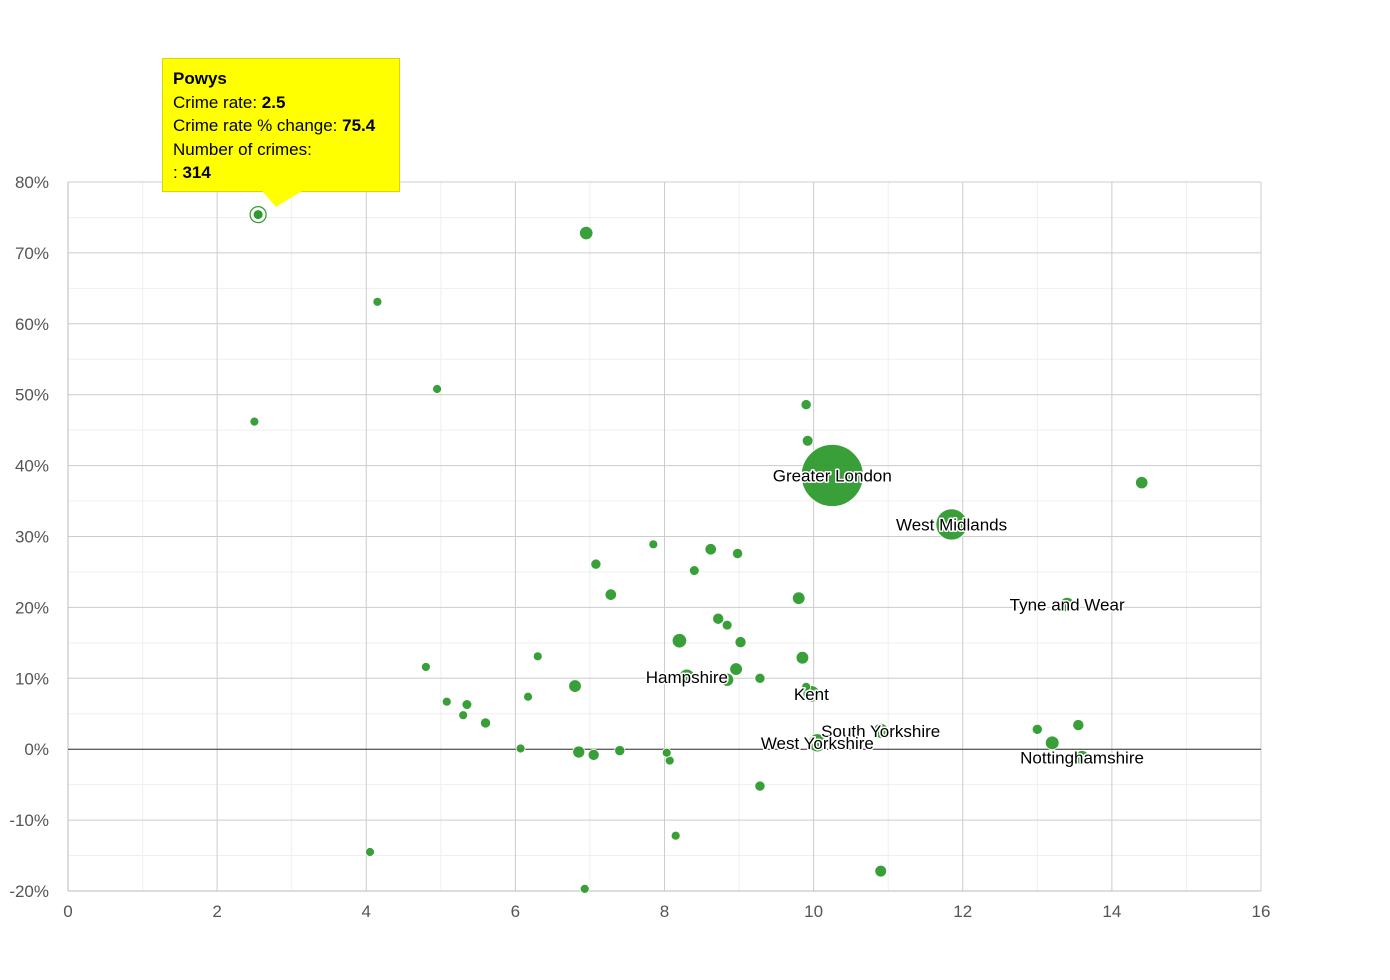 This screenshot has width=1390, height=980. I want to click on x-tick-label: 4, so click(366, 911).